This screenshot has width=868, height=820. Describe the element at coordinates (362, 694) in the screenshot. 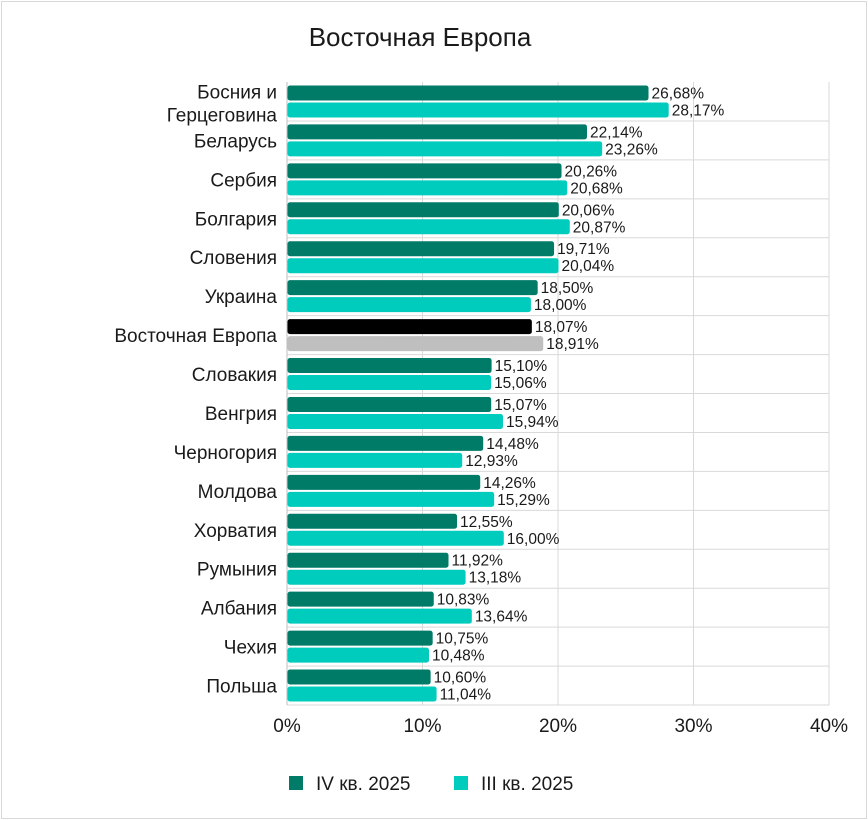

I see `bar-q3-польша` at that location.